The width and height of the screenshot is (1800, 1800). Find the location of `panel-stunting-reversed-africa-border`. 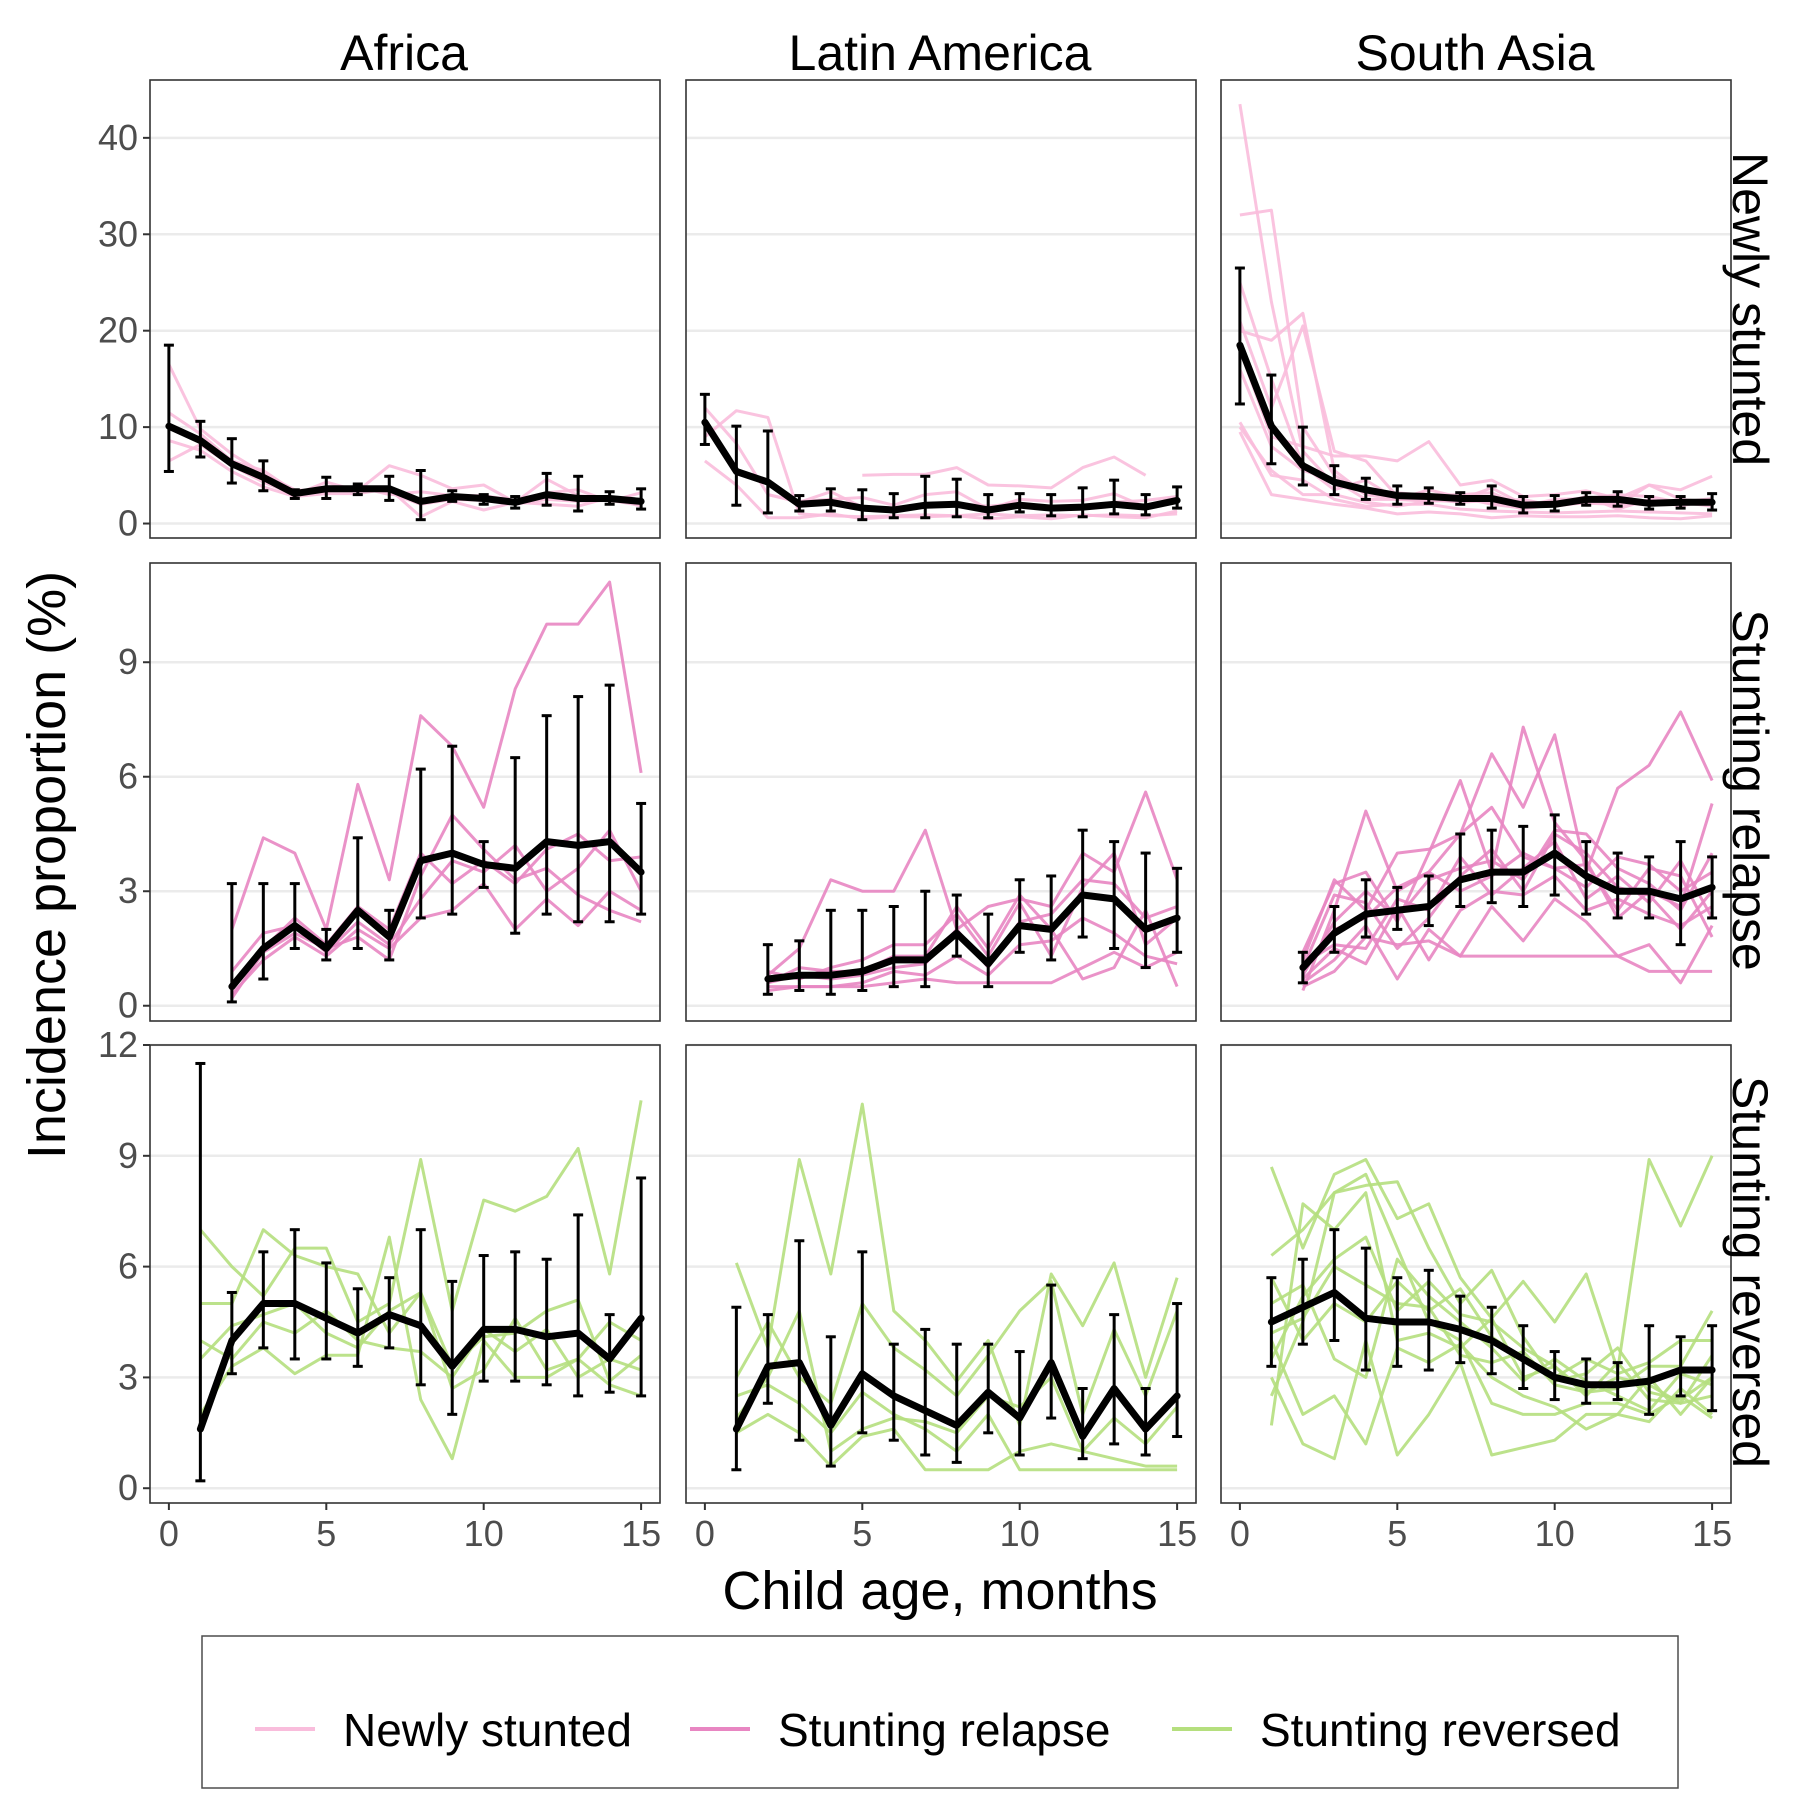

panel-stunting-reversed-africa-border is located at coordinates (405, 1274).